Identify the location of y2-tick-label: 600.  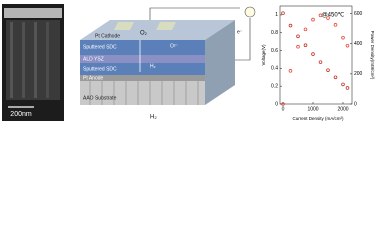
(358, 14).